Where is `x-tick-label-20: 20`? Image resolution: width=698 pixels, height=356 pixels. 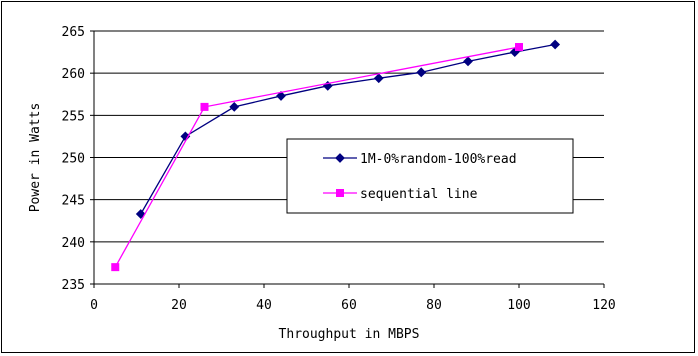 x-tick-label-20: 20 is located at coordinates (179, 305).